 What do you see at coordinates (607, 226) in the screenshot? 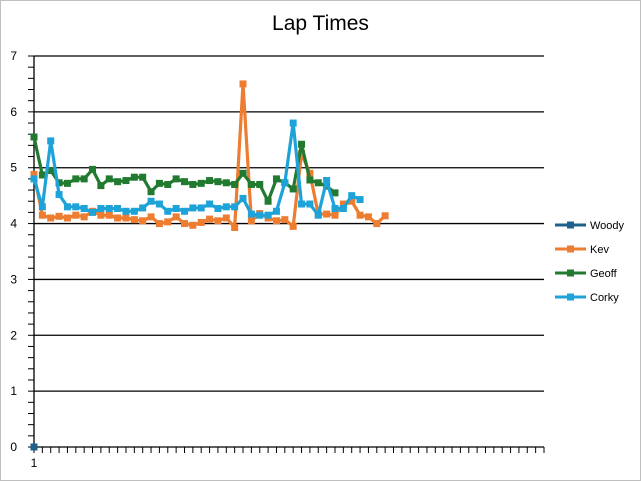
I see `legend-label-woody: Woody` at bounding box center [607, 226].